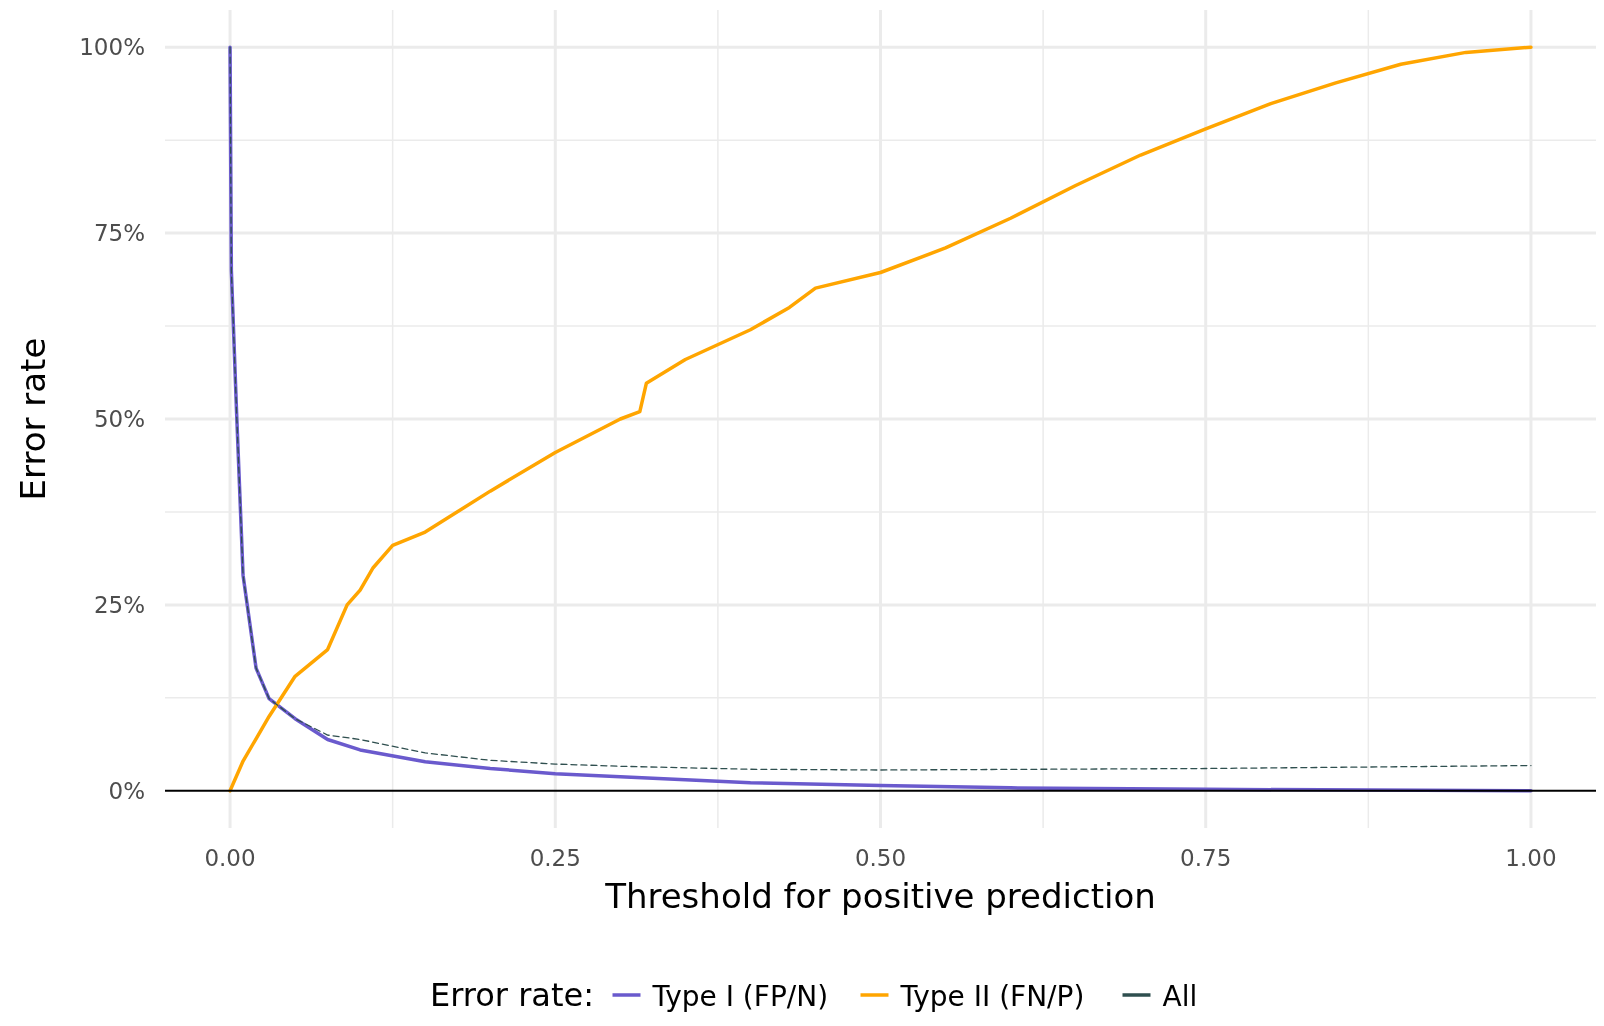  I want to click on legend-label: All, so click(1180, 996).